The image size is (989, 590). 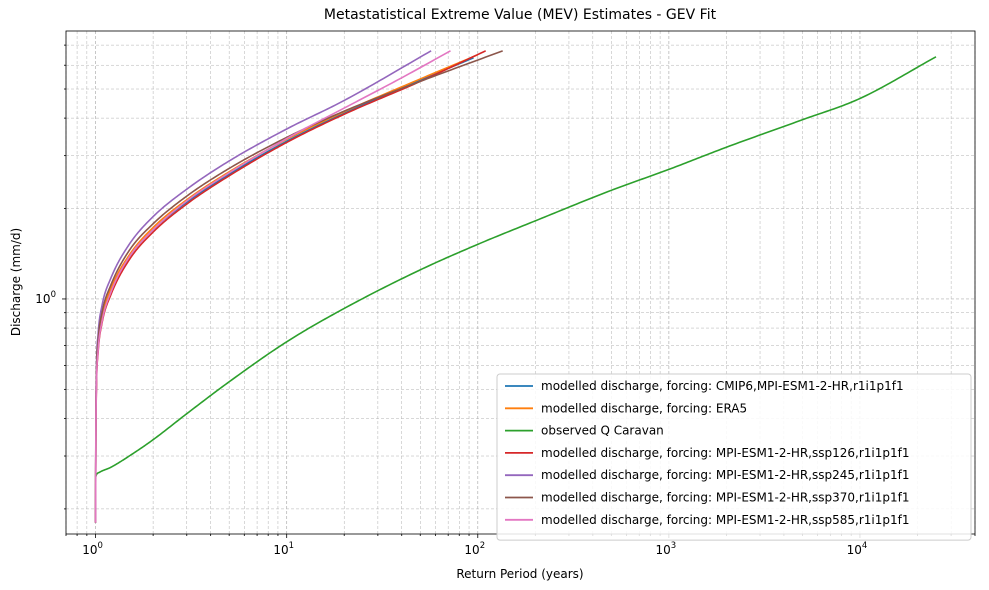 I want to click on legend-label-3: observed Q Caravan, so click(x=602, y=431).